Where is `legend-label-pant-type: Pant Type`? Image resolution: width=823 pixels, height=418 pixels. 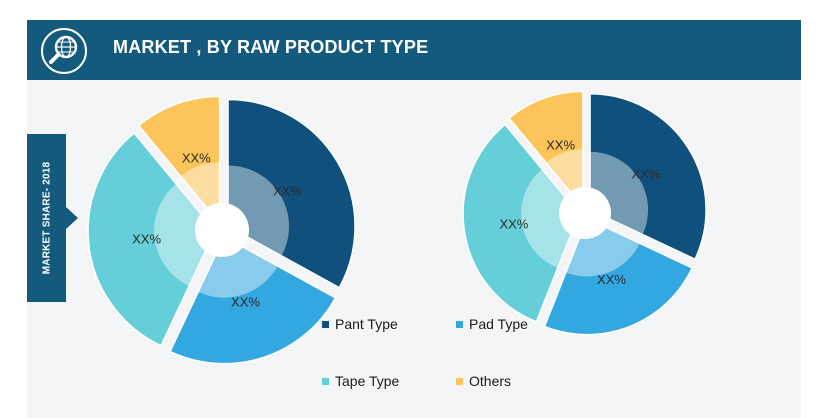 legend-label-pant-type: Pant Type is located at coordinates (366, 324).